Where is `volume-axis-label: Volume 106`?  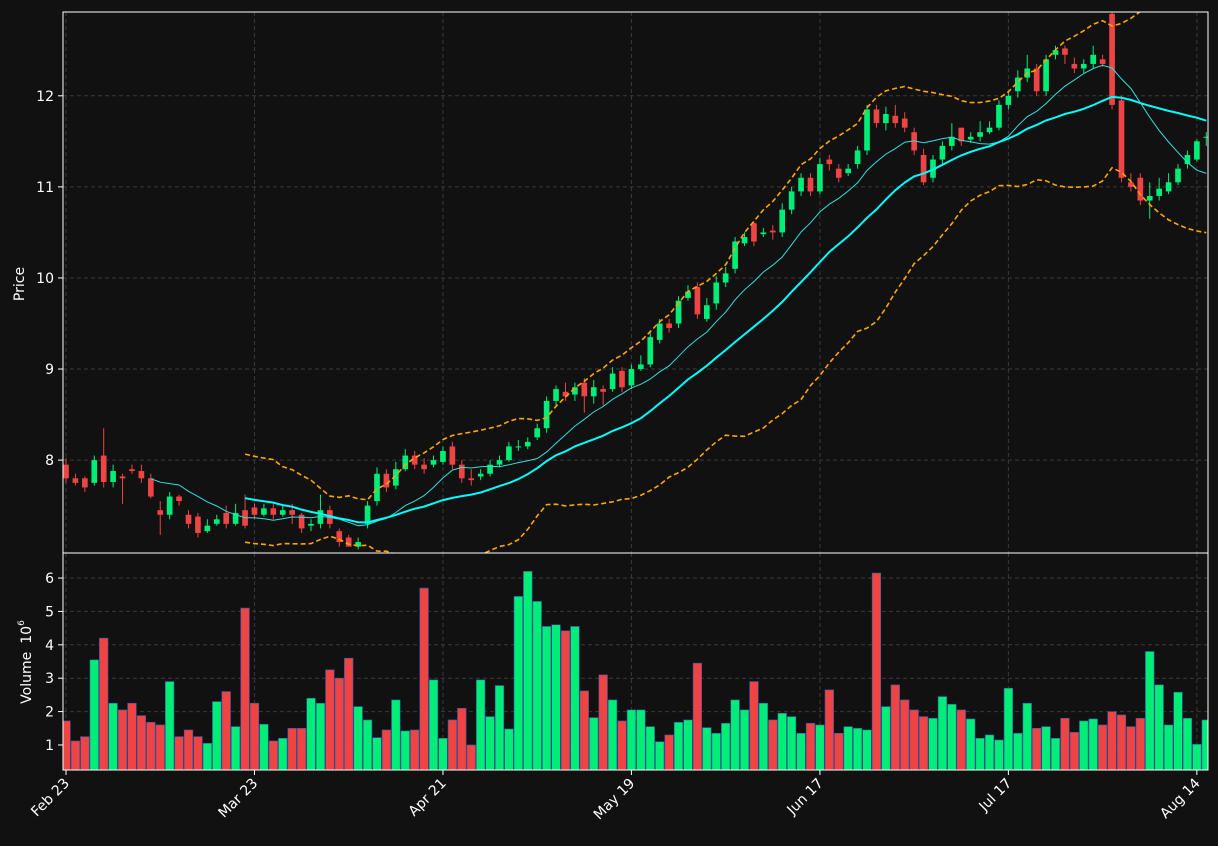 volume-axis-label: Volume 106 is located at coordinates (26, 662).